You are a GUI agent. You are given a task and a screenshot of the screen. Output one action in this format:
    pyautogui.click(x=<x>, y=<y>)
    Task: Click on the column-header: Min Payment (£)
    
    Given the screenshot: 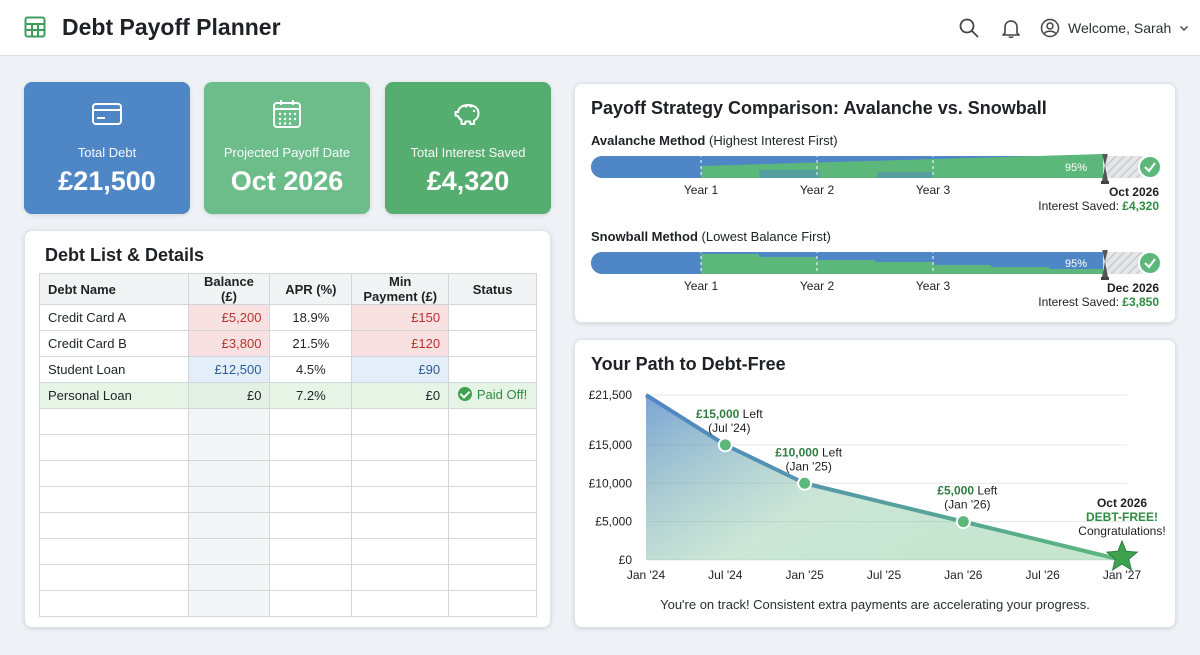 What is the action you would take?
    pyautogui.click(x=400, y=289)
    